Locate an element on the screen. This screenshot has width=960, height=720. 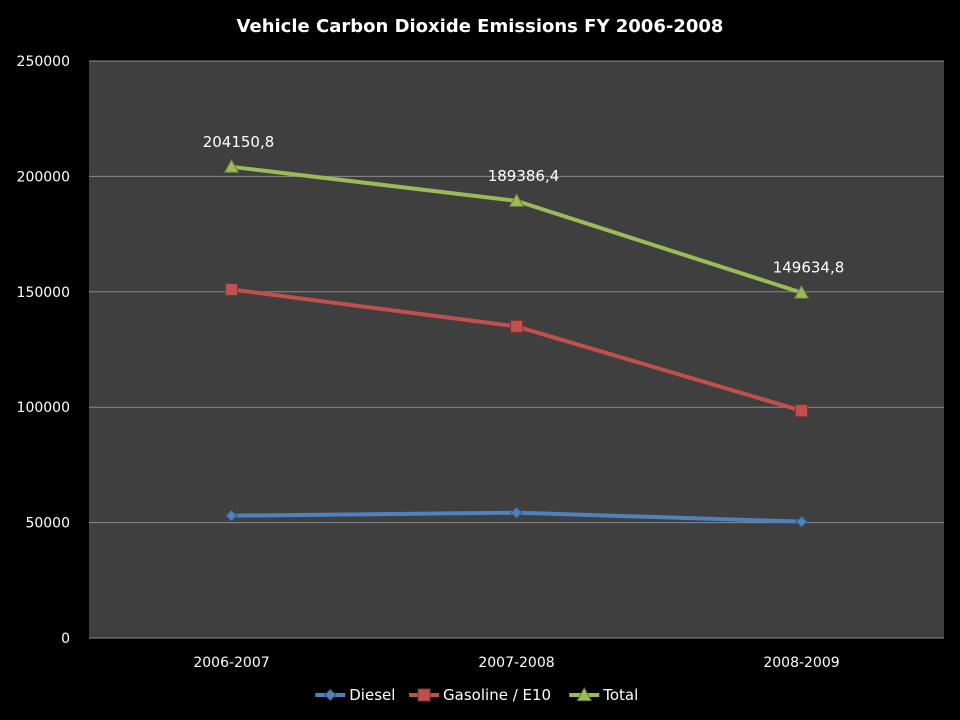
y-tick-label: 100000 is located at coordinates (43, 408).